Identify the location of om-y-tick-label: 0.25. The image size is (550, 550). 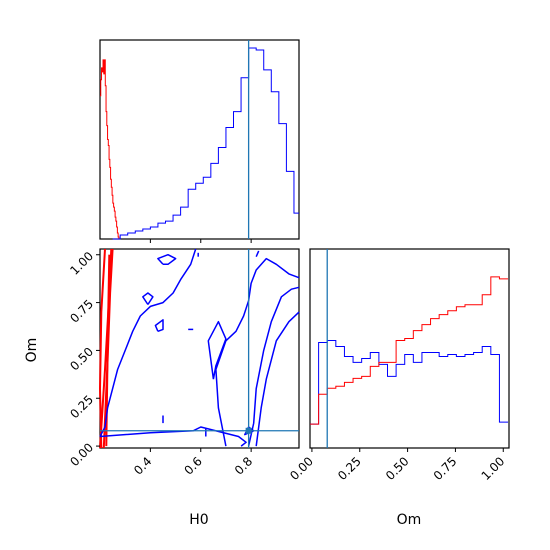
(81, 406).